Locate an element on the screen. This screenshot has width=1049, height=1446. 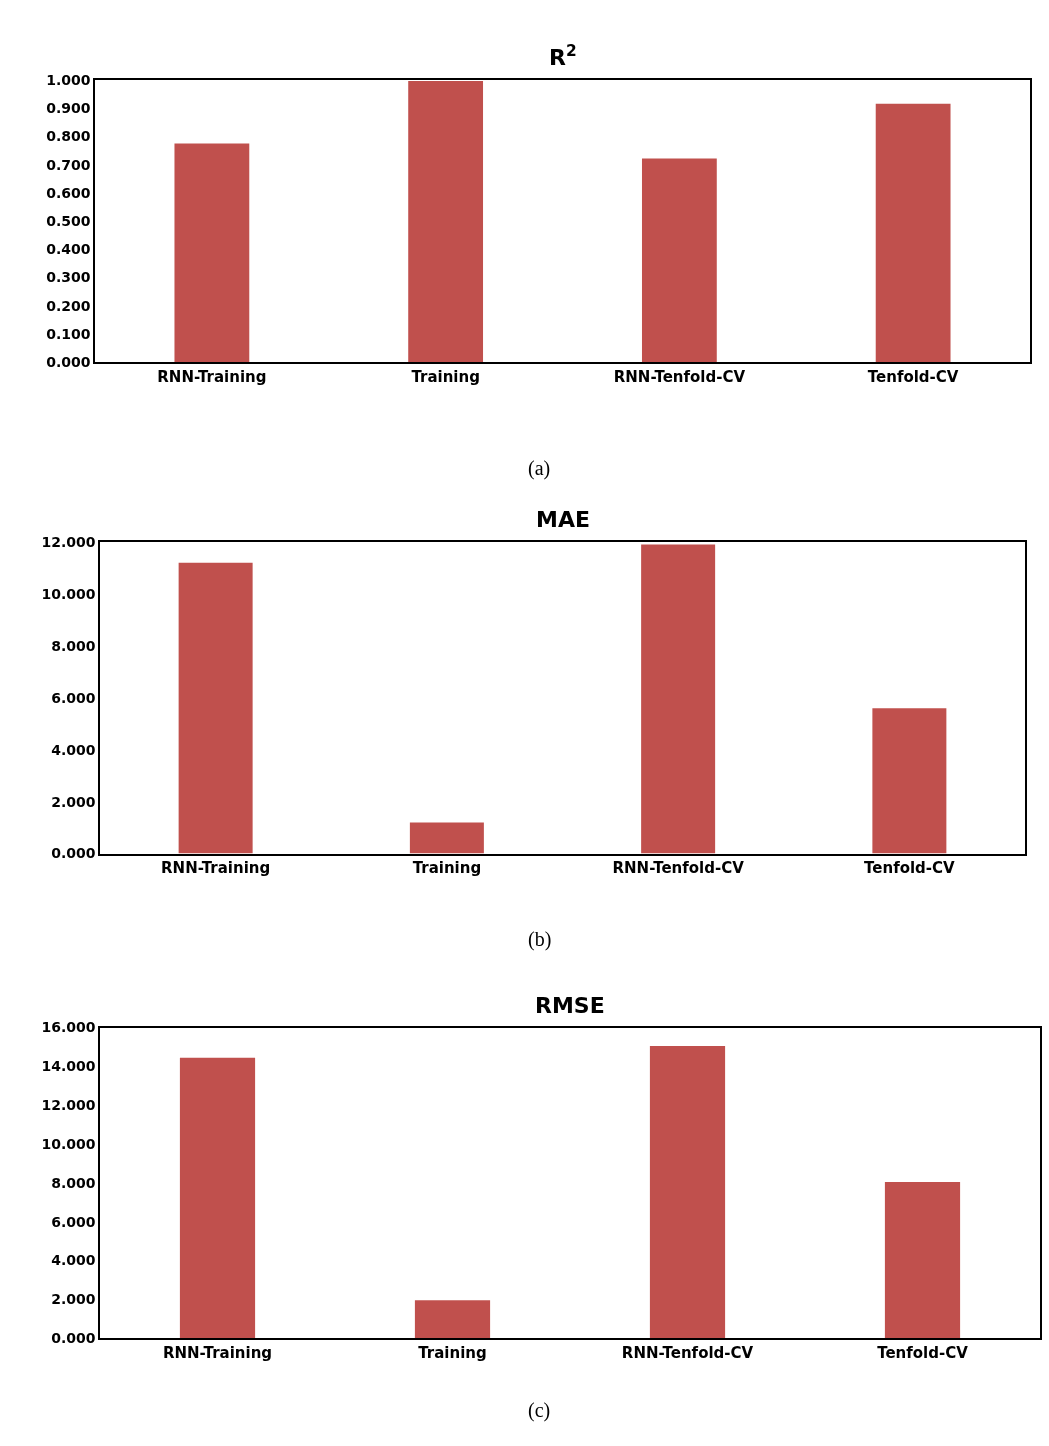
text: (a) is located at coordinates (539, 468).